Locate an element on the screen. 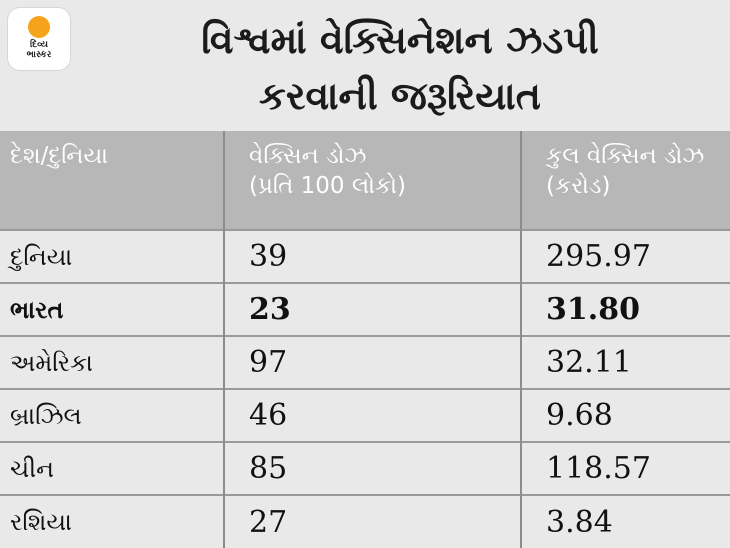 This screenshot has height=548, width=730. country-cell: ચીન is located at coordinates (112, 468).